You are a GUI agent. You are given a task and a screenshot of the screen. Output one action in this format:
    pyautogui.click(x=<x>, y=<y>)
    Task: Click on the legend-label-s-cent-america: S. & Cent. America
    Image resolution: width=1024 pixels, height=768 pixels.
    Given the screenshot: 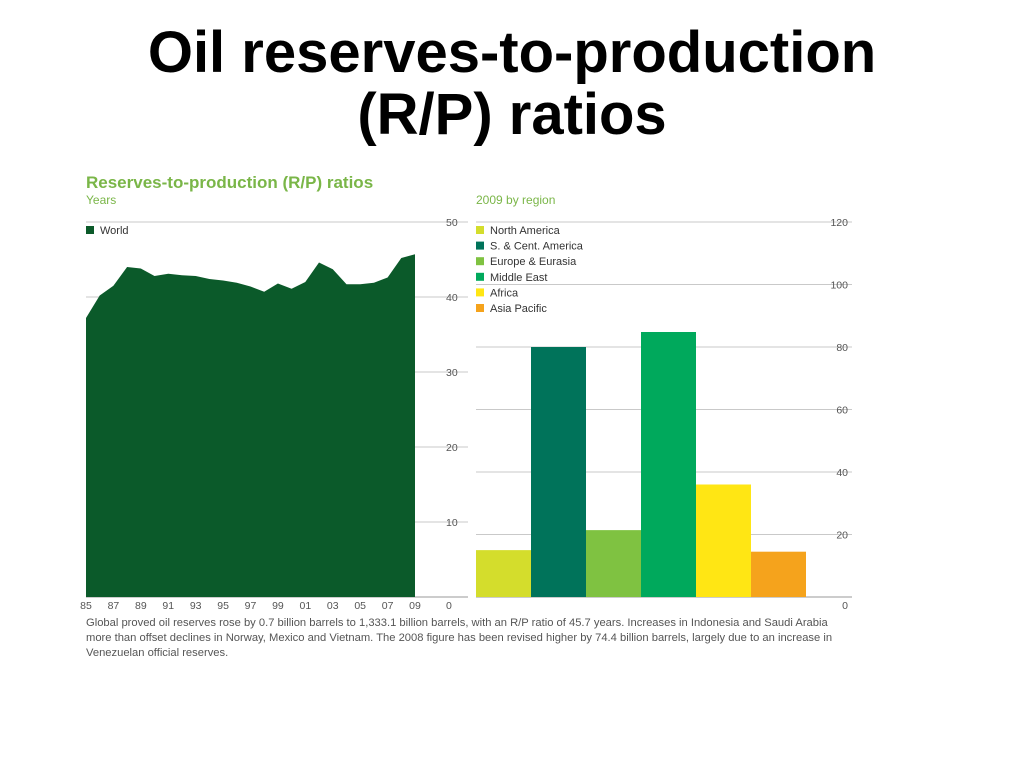 What is the action you would take?
    pyautogui.click(x=537, y=247)
    